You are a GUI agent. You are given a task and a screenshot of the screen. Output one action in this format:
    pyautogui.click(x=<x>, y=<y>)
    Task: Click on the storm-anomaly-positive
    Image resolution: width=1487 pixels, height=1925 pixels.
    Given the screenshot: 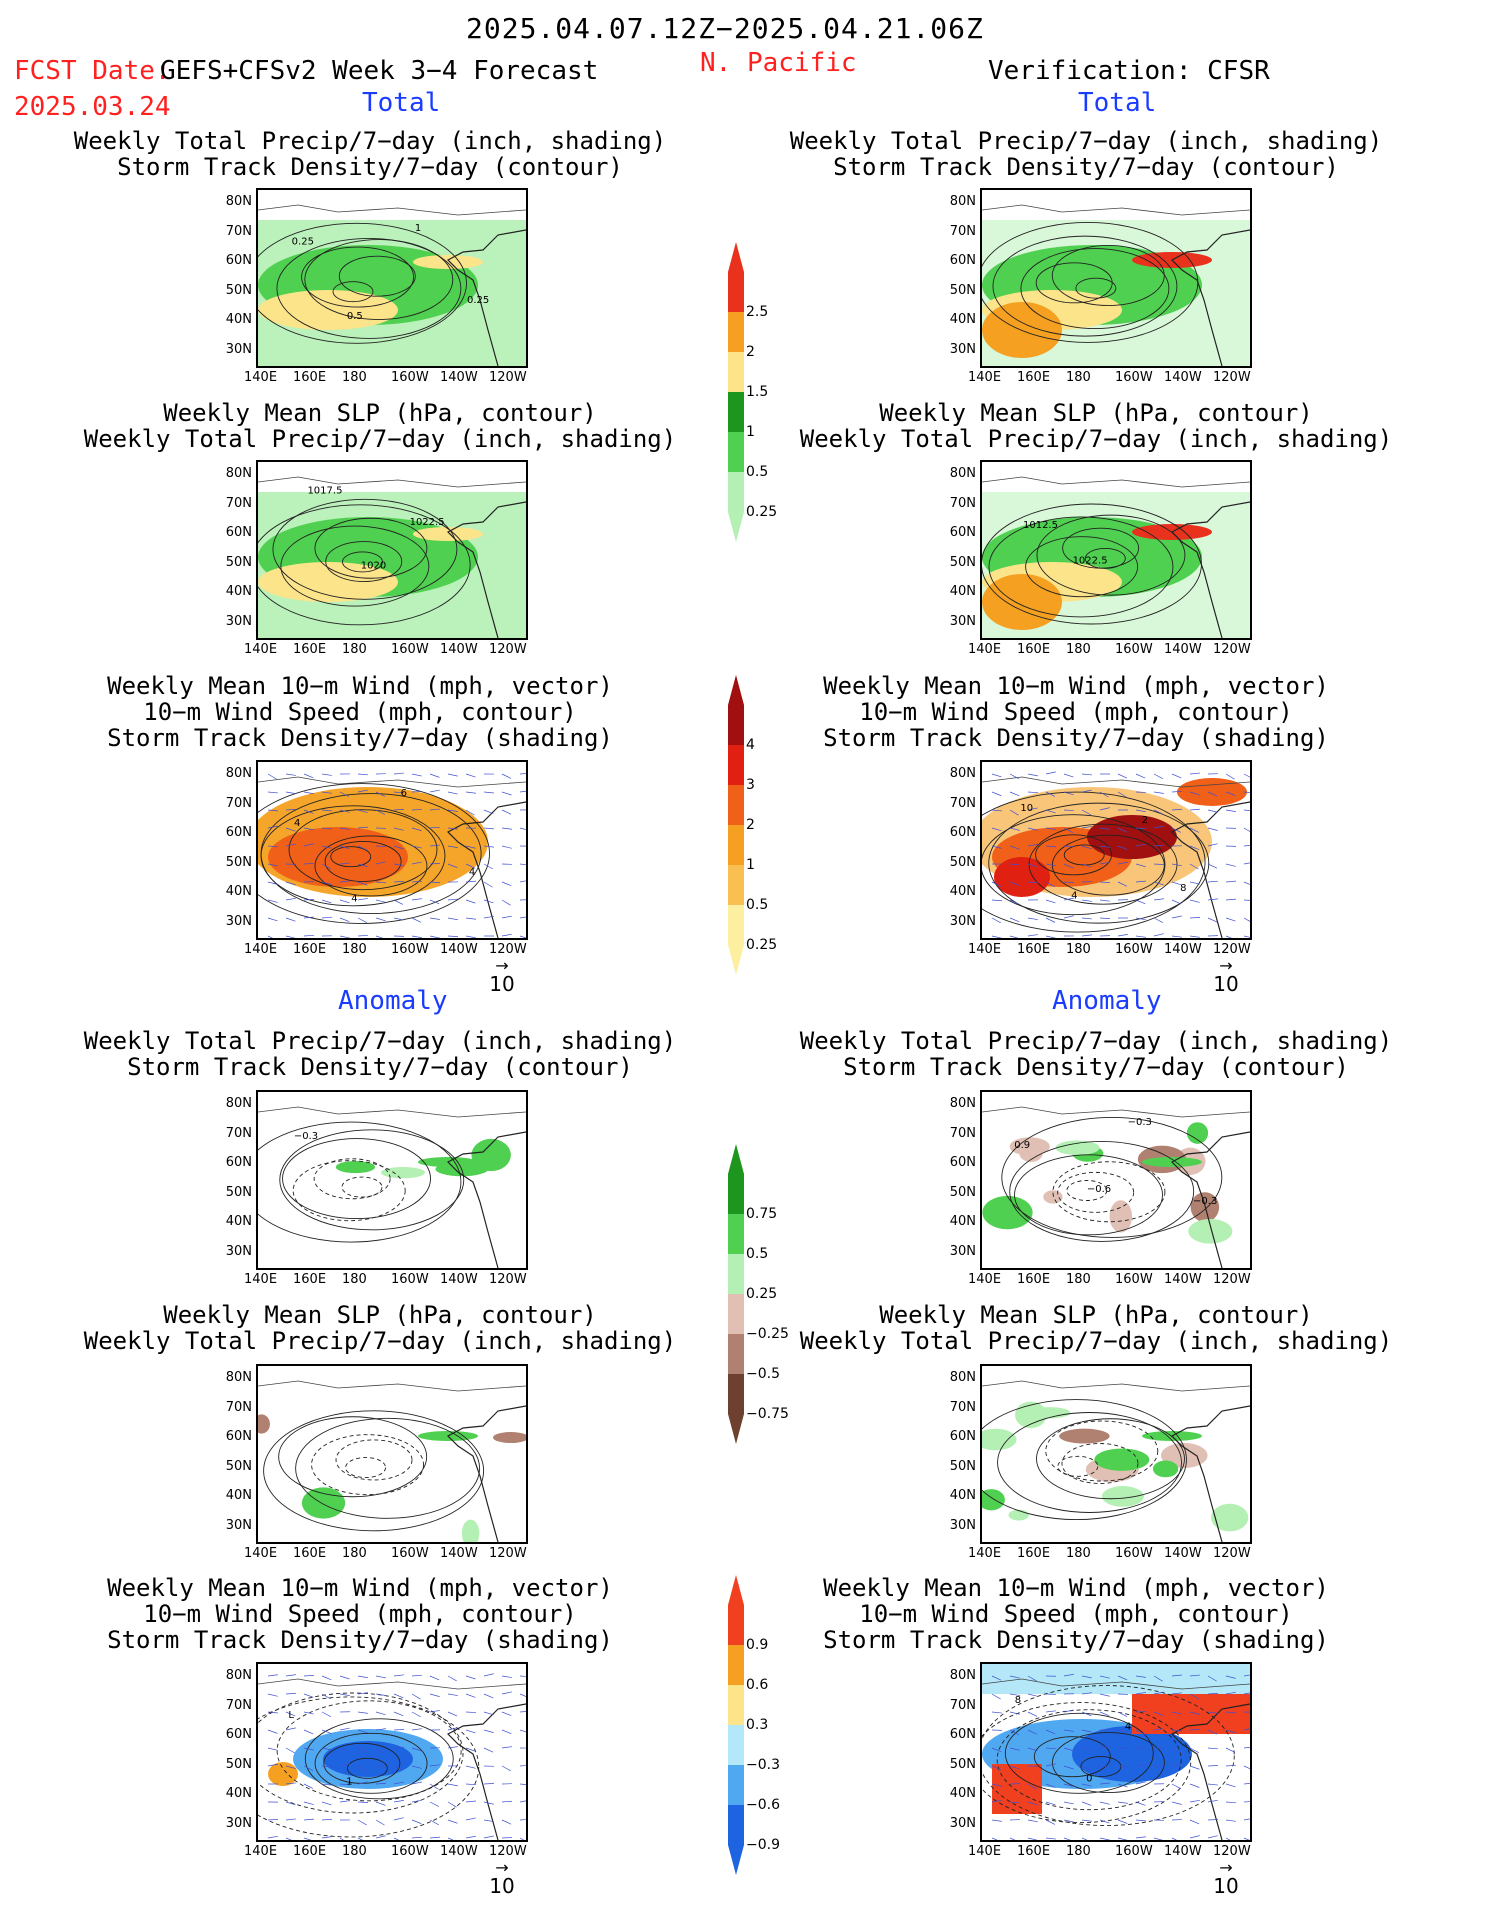 What is the action you would take?
    pyautogui.click(x=283, y=1774)
    